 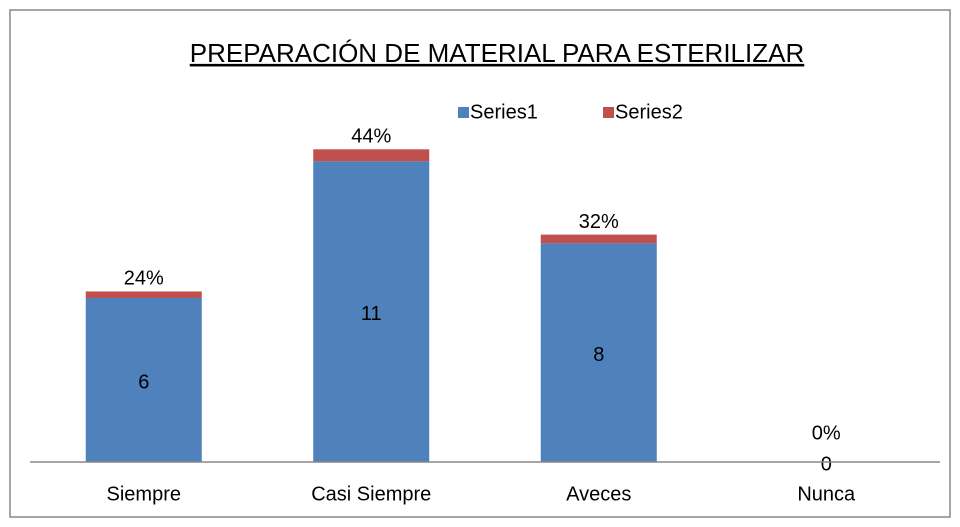 What do you see at coordinates (144, 279) in the screenshot?
I see `data-label: 24%` at bounding box center [144, 279].